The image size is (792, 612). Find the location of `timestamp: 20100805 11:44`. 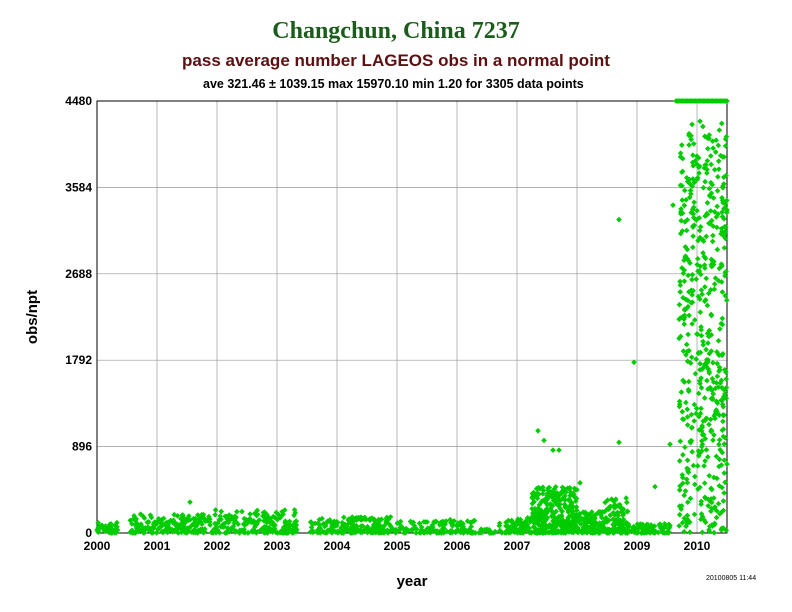

timestamp: 20100805 11:44 is located at coordinates (731, 578).